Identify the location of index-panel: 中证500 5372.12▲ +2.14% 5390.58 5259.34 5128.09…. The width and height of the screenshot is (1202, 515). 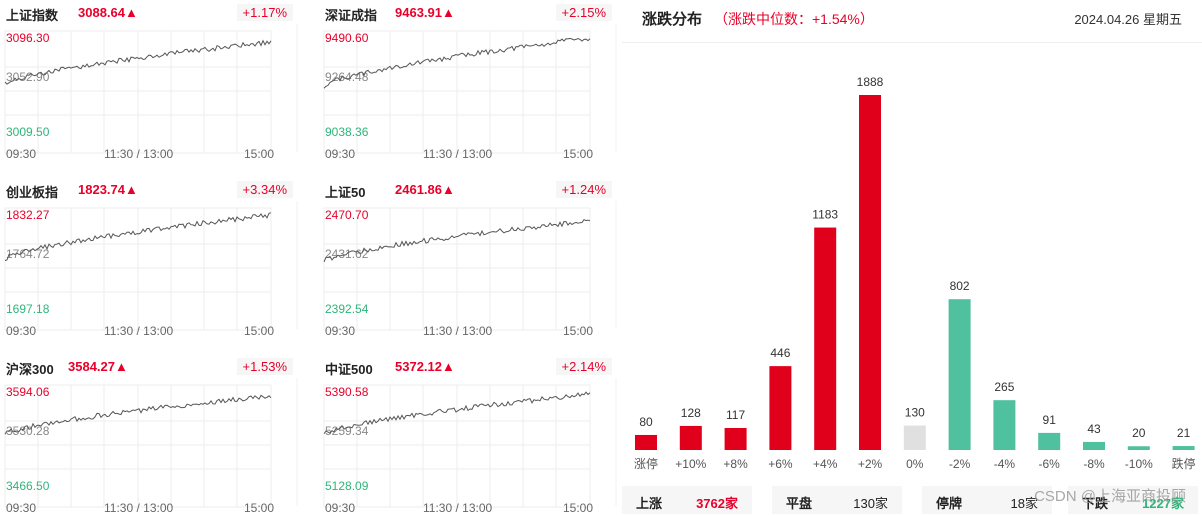
(469, 434).